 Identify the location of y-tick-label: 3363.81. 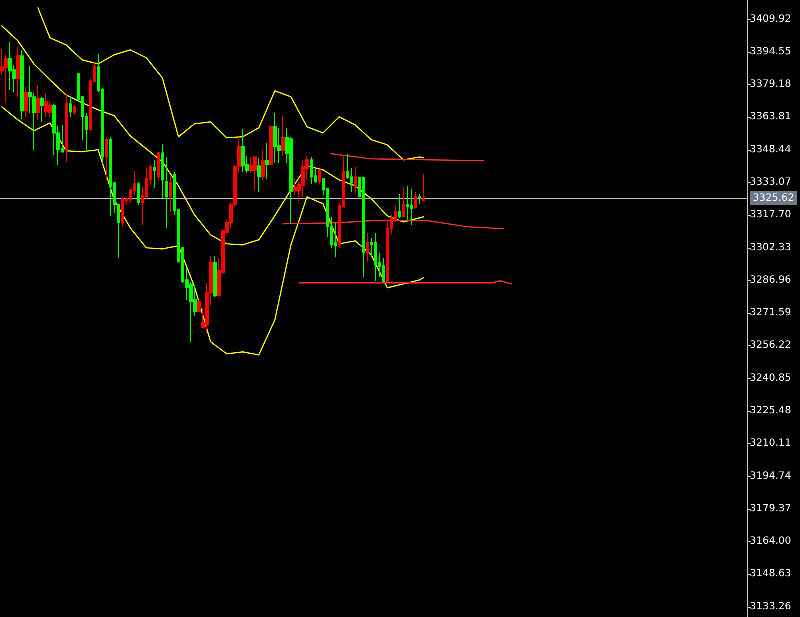
(771, 117).